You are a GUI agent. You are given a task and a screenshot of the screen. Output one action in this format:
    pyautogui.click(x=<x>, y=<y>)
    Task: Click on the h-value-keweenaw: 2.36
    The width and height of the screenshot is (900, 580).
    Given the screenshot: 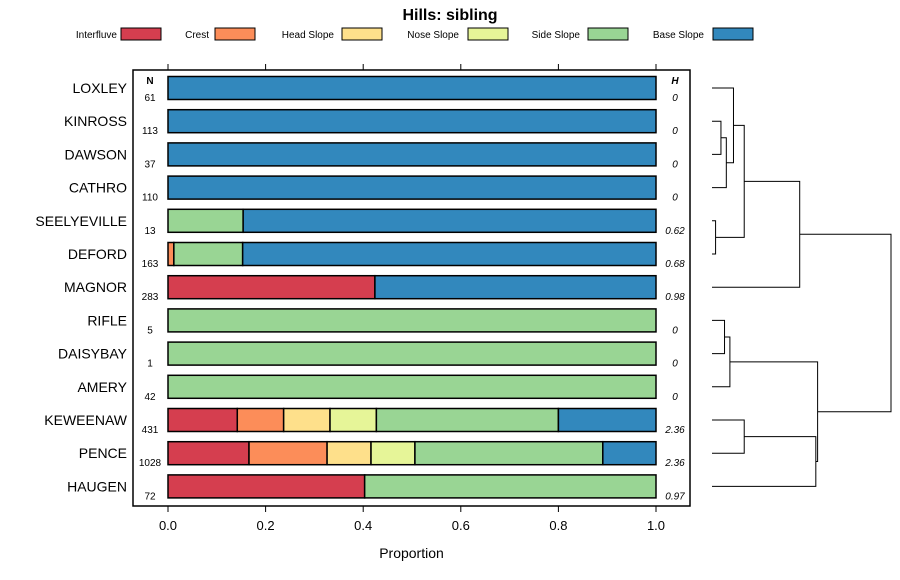 What is the action you would take?
    pyautogui.click(x=674, y=430)
    